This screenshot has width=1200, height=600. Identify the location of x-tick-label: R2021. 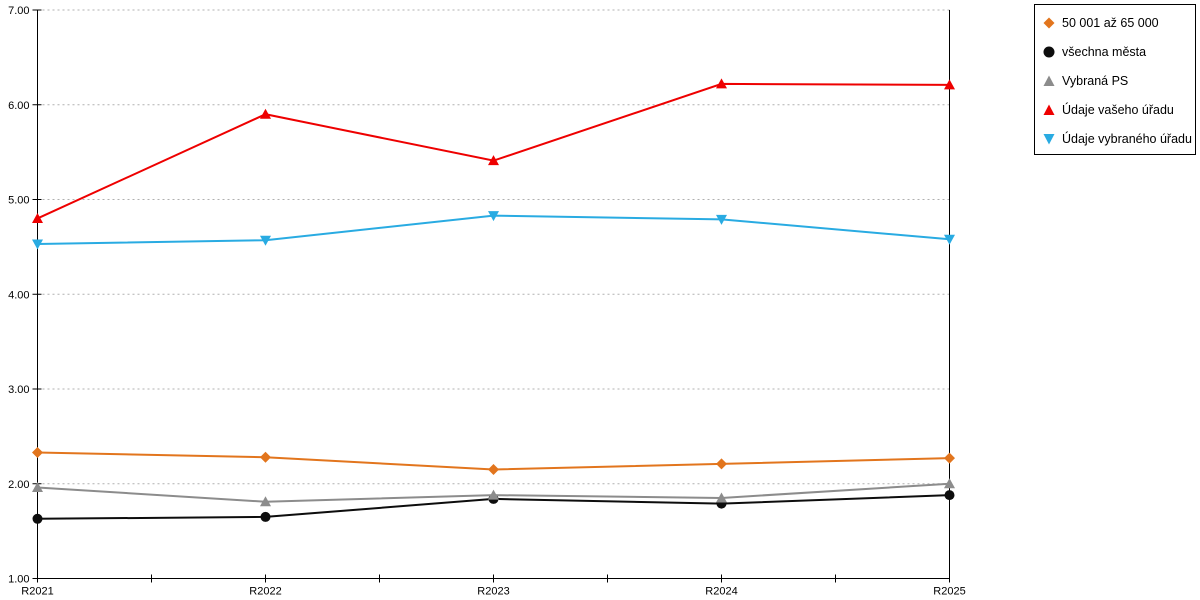
(37, 592).